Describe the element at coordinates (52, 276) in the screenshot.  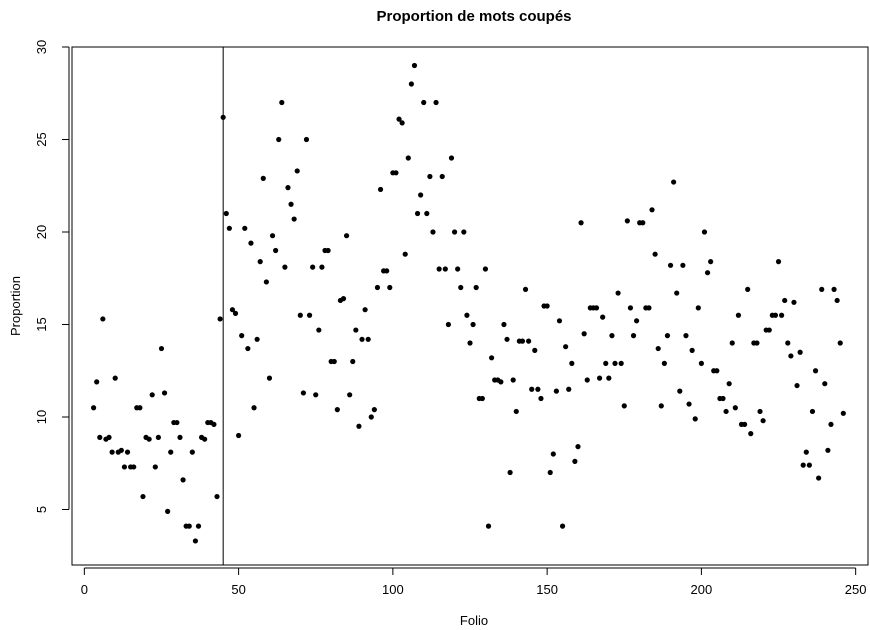
I see `y-axis: 5 10 15 20 25 30` at that location.